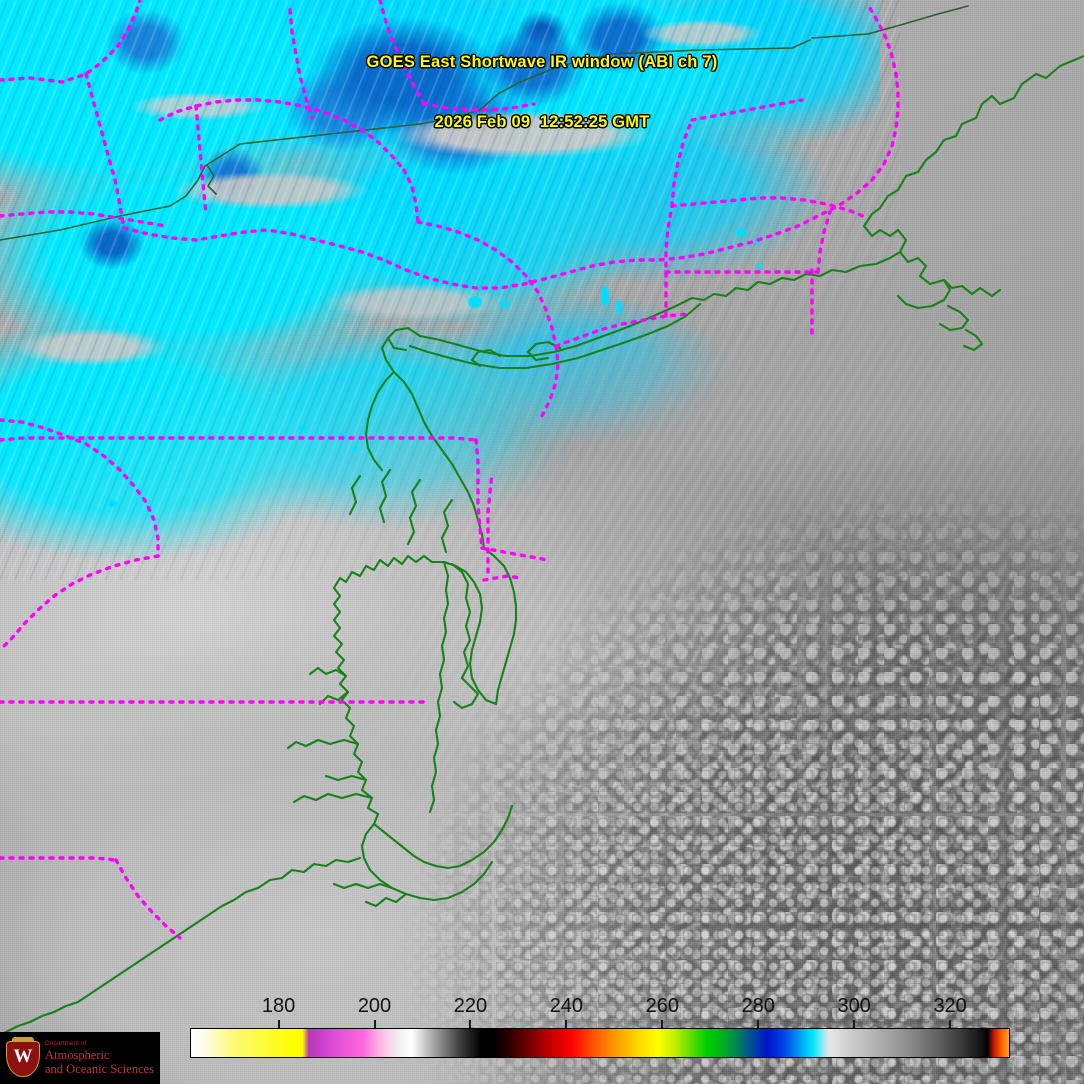  I want to click on crest-shield-icon, so click(23, 1059).